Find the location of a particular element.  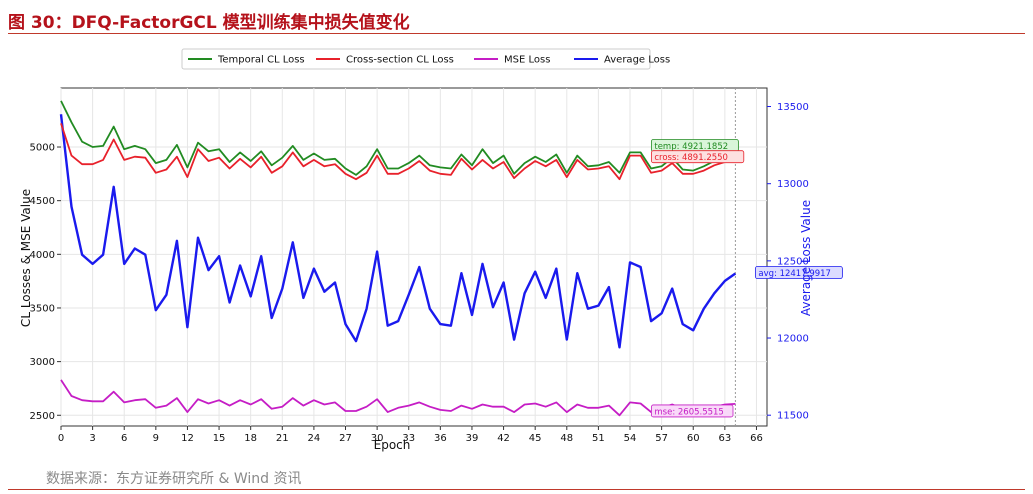

left-tick-label: 2500 is located at coordinates (42, 416).